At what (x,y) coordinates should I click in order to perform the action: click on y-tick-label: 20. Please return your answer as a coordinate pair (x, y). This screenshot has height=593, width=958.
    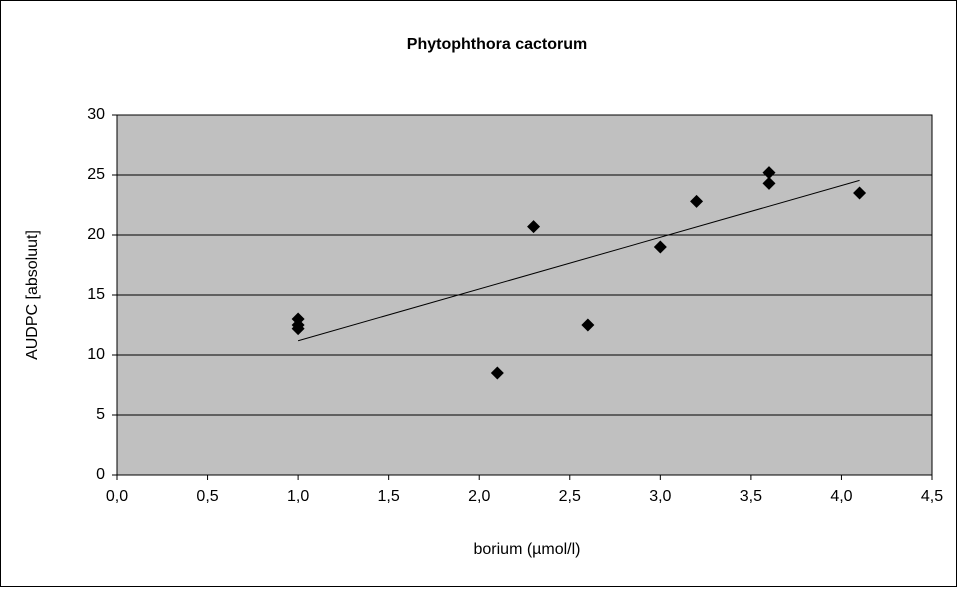
    Looking at the image, I should click on (96, 234).